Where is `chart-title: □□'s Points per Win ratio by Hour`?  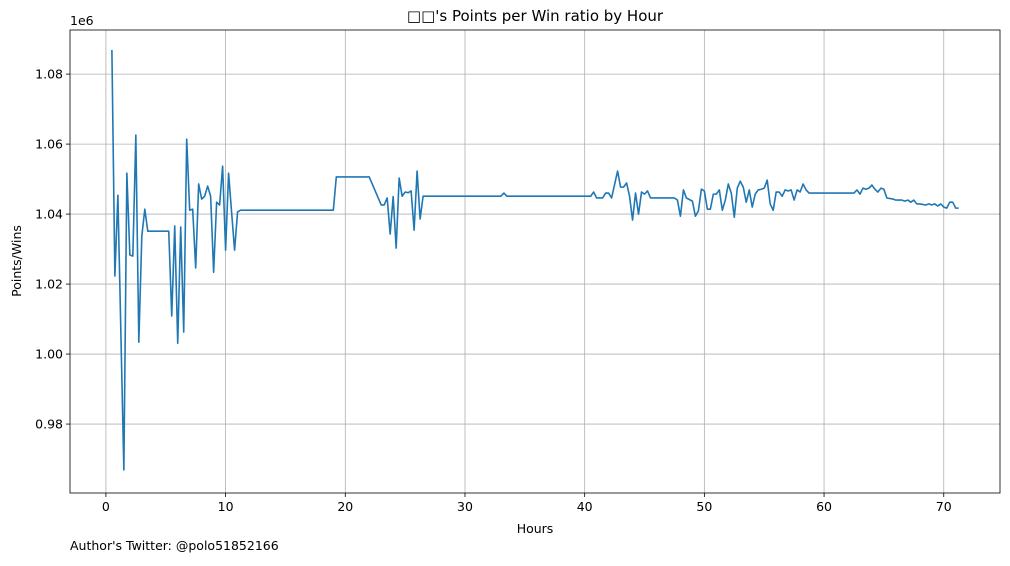
chart-title: □□'s Points per Win ratio by Hour is located at coordinates (535, 16).